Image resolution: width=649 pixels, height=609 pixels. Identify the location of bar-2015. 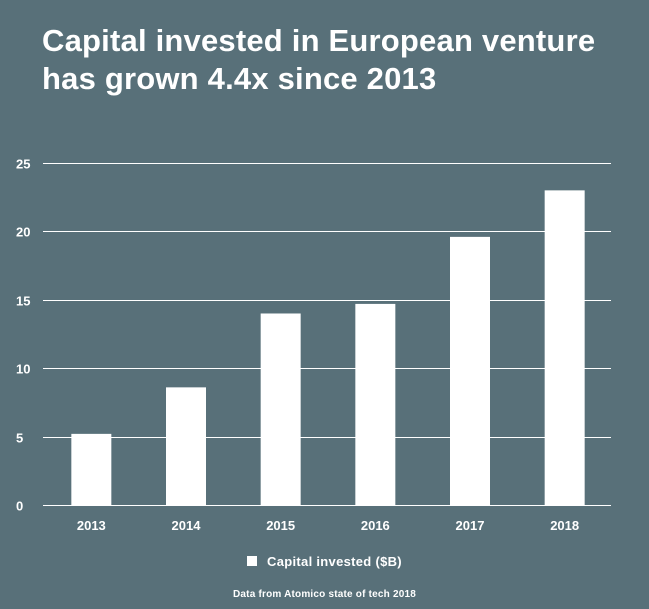
(280, 409).